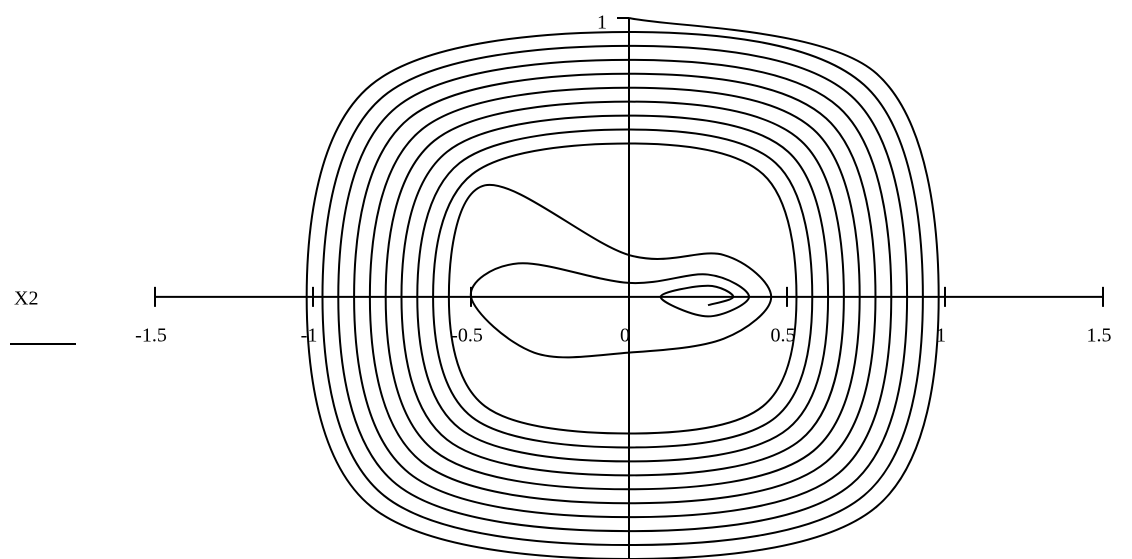 This screenshot has height=559, width=1132. What do you see at coordinates (151, 335) in the screenshot?
I see `x-tick-label: -1.5` at bounding box center [151, 335].